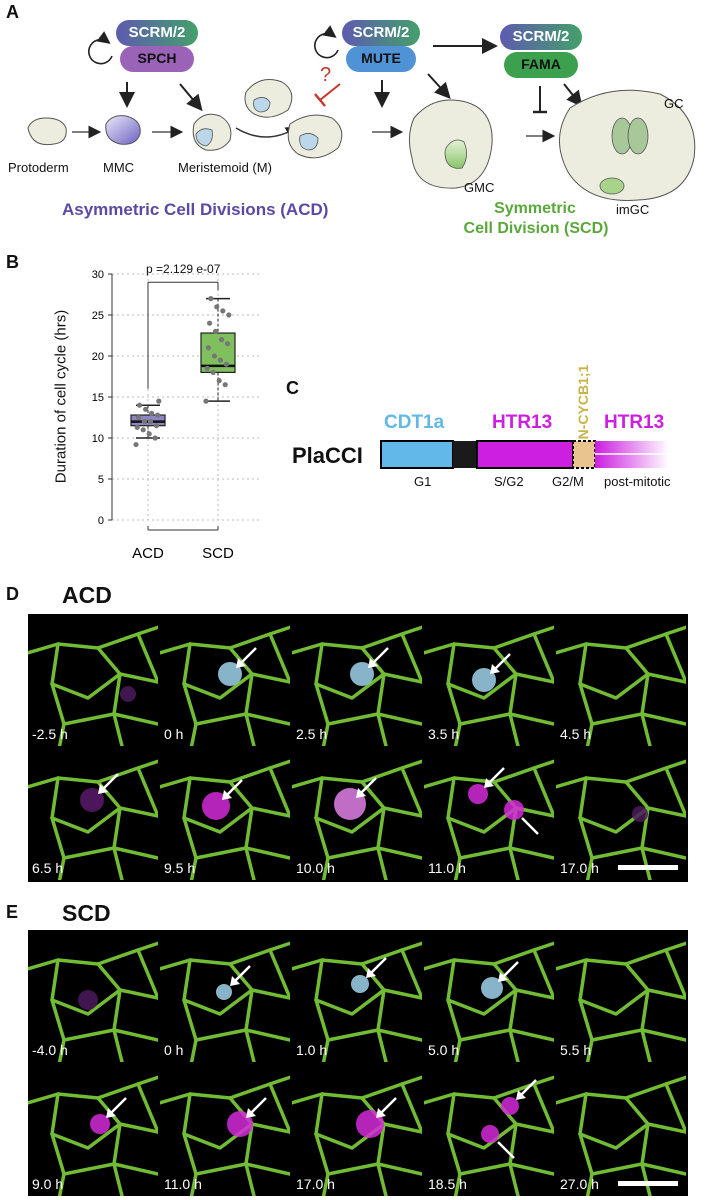 This screenshot has height=1200, width=711. I want to click on m-cell-upper, so click(268, 98).